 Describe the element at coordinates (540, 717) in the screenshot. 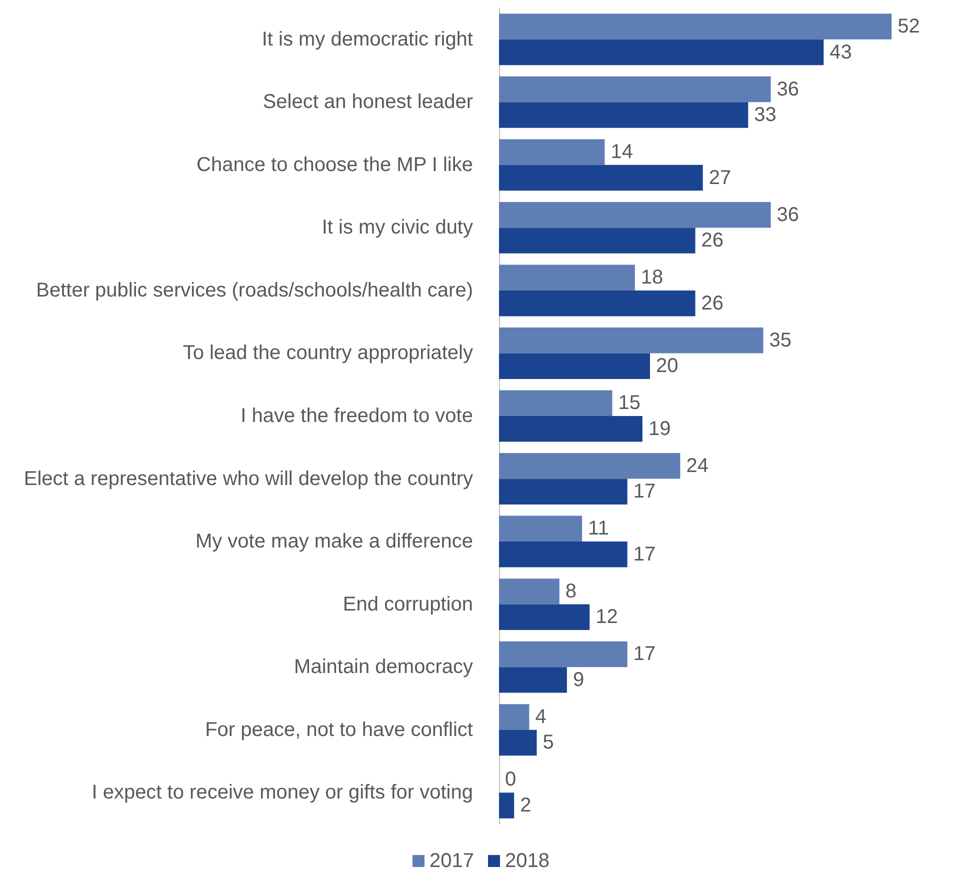

I see `data-label: 4` at that location.